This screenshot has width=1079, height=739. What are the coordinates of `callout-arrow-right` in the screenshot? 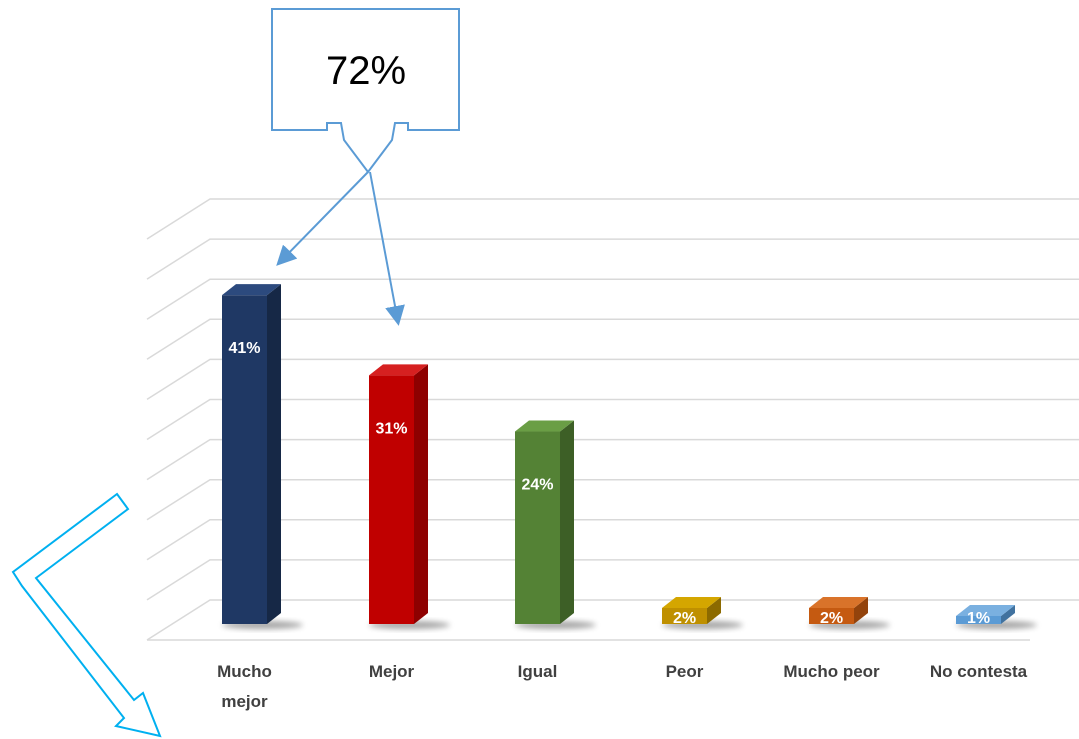 It's located at (387, 248).